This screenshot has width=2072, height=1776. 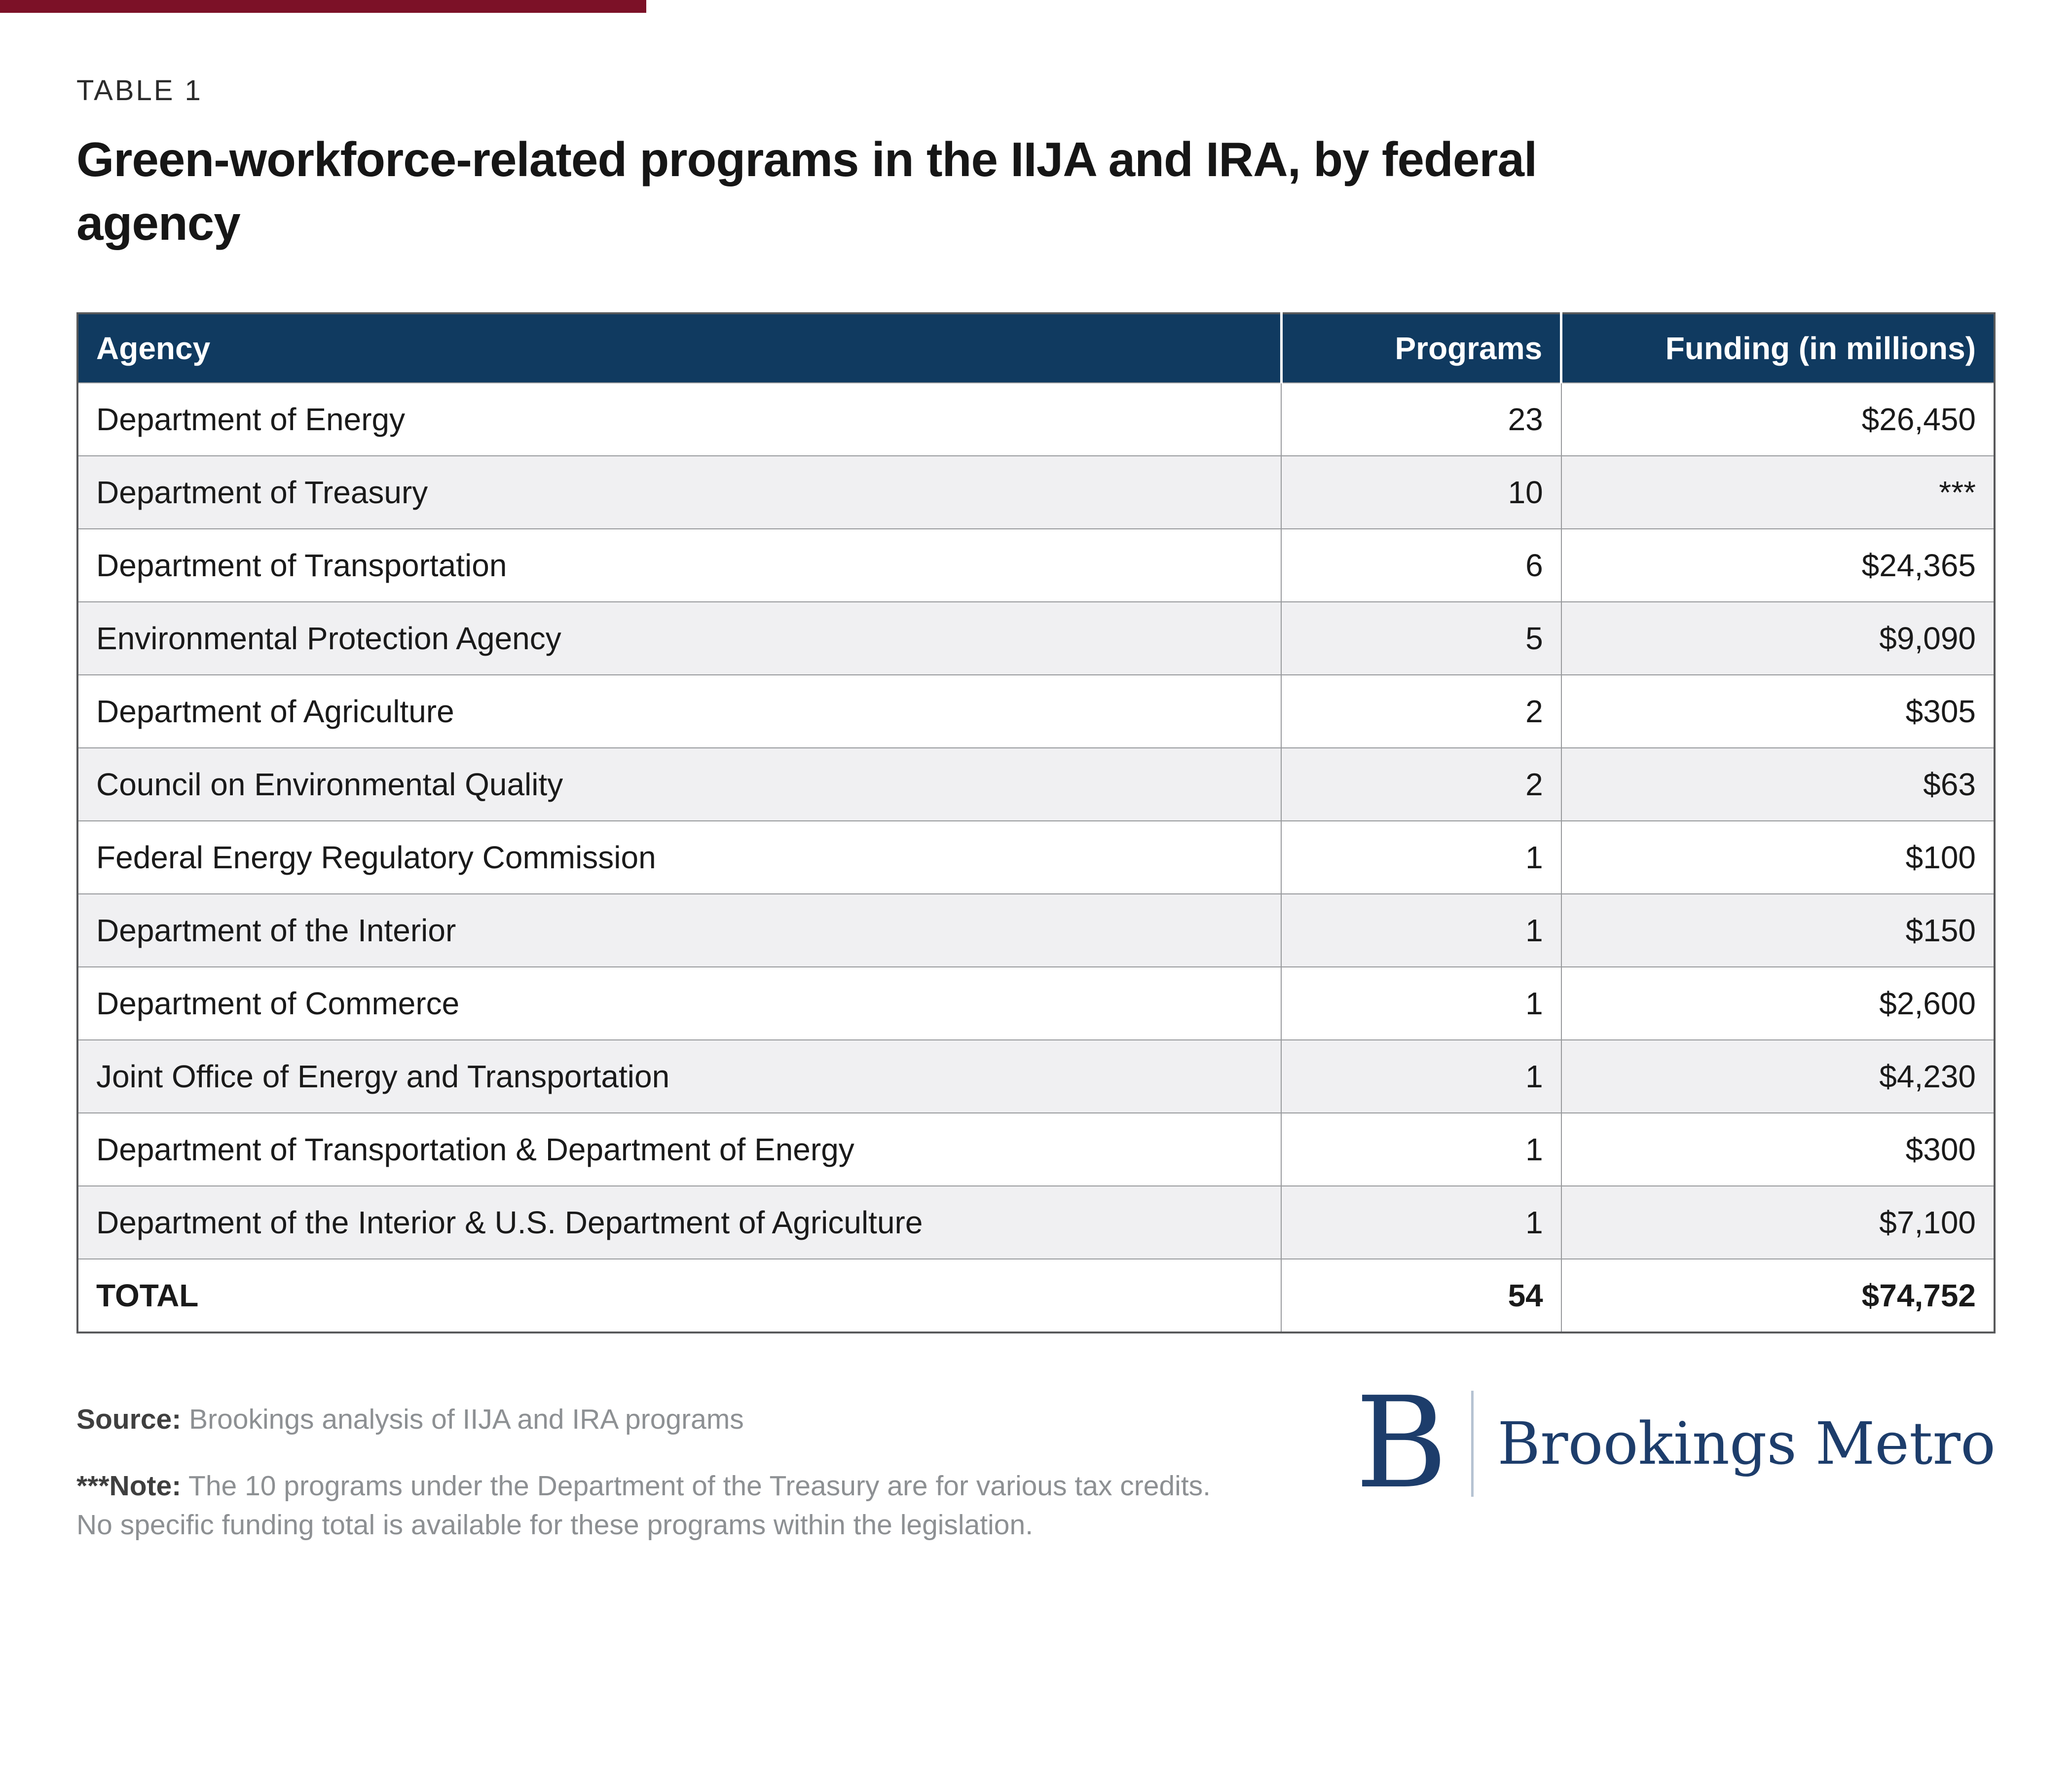 What do you see at coordinates (1778, 638) in the screenshot?
I see `funding-cell: $9,090` at bounding box center [1778, 638].